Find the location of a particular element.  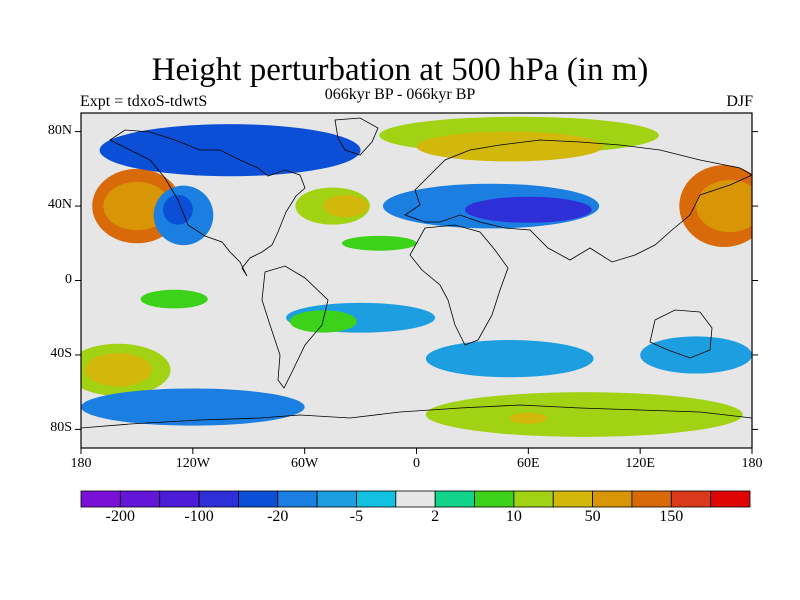

lat-tick-label: 80S is located at coordinates (61, 428).